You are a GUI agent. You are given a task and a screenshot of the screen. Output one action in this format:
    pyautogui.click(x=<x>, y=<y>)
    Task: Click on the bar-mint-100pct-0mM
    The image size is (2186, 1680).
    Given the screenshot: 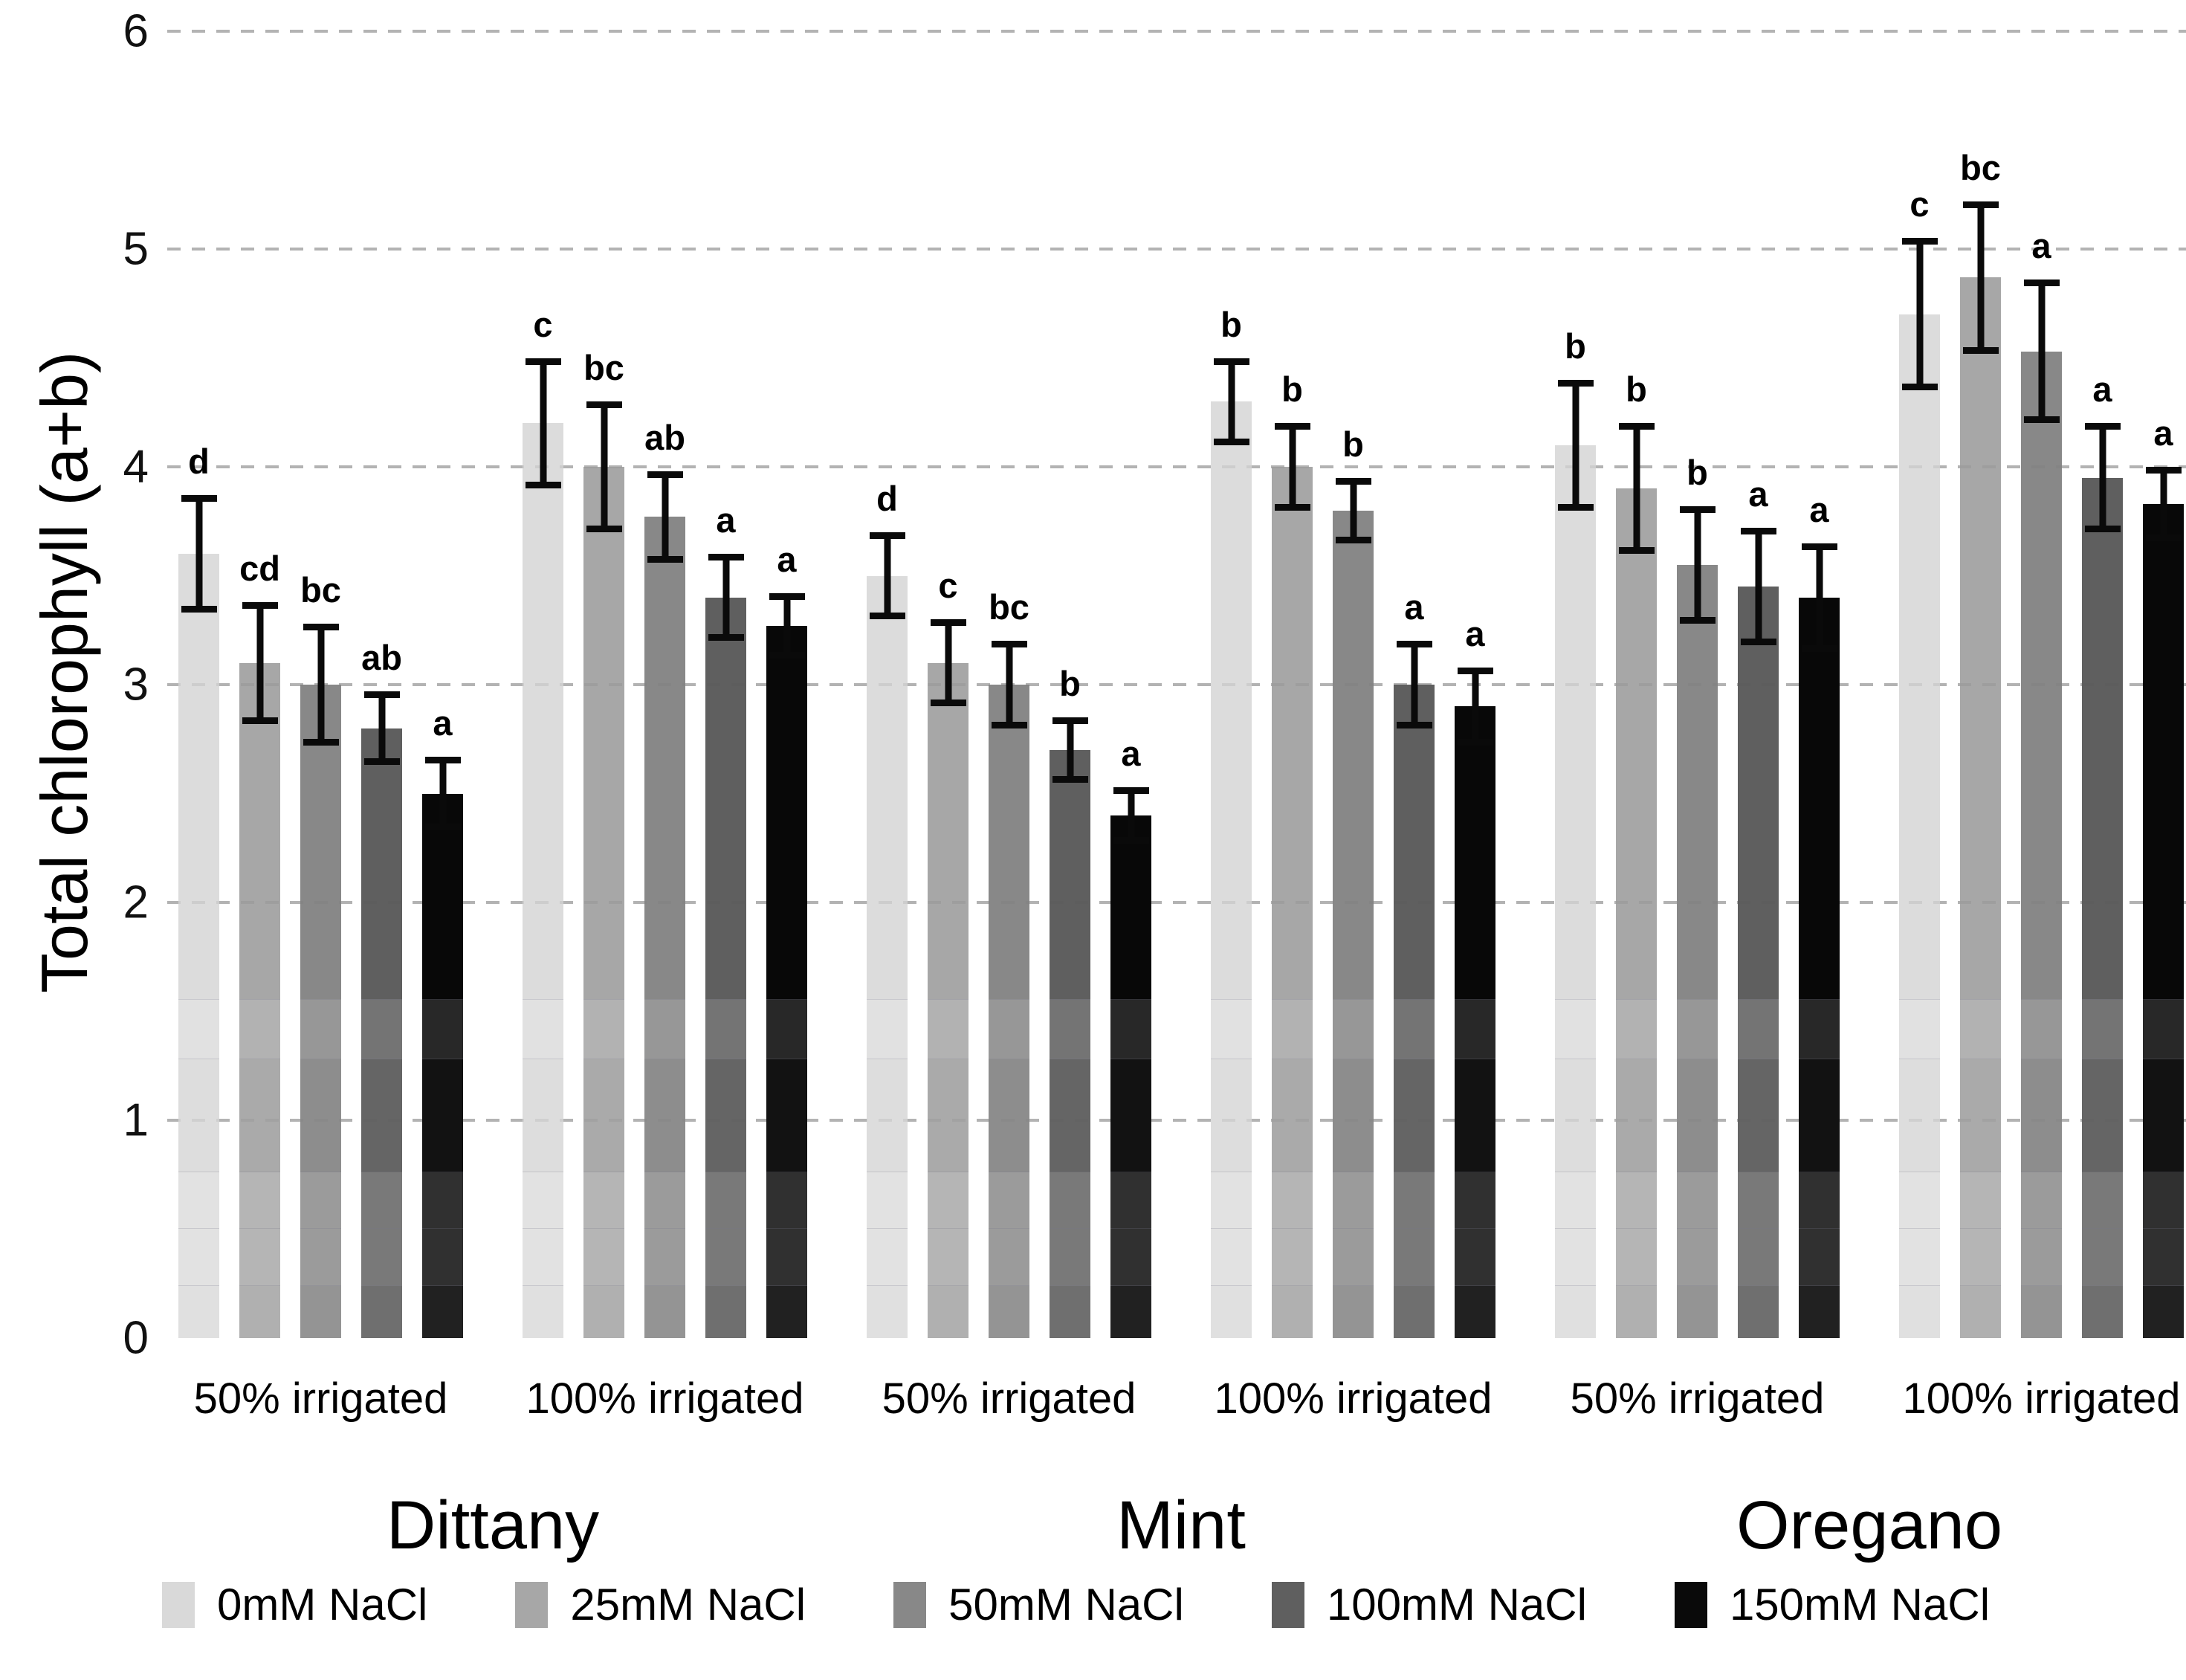 What is the action you would take?
    pyautogui.click(x=1231, y=870)
    